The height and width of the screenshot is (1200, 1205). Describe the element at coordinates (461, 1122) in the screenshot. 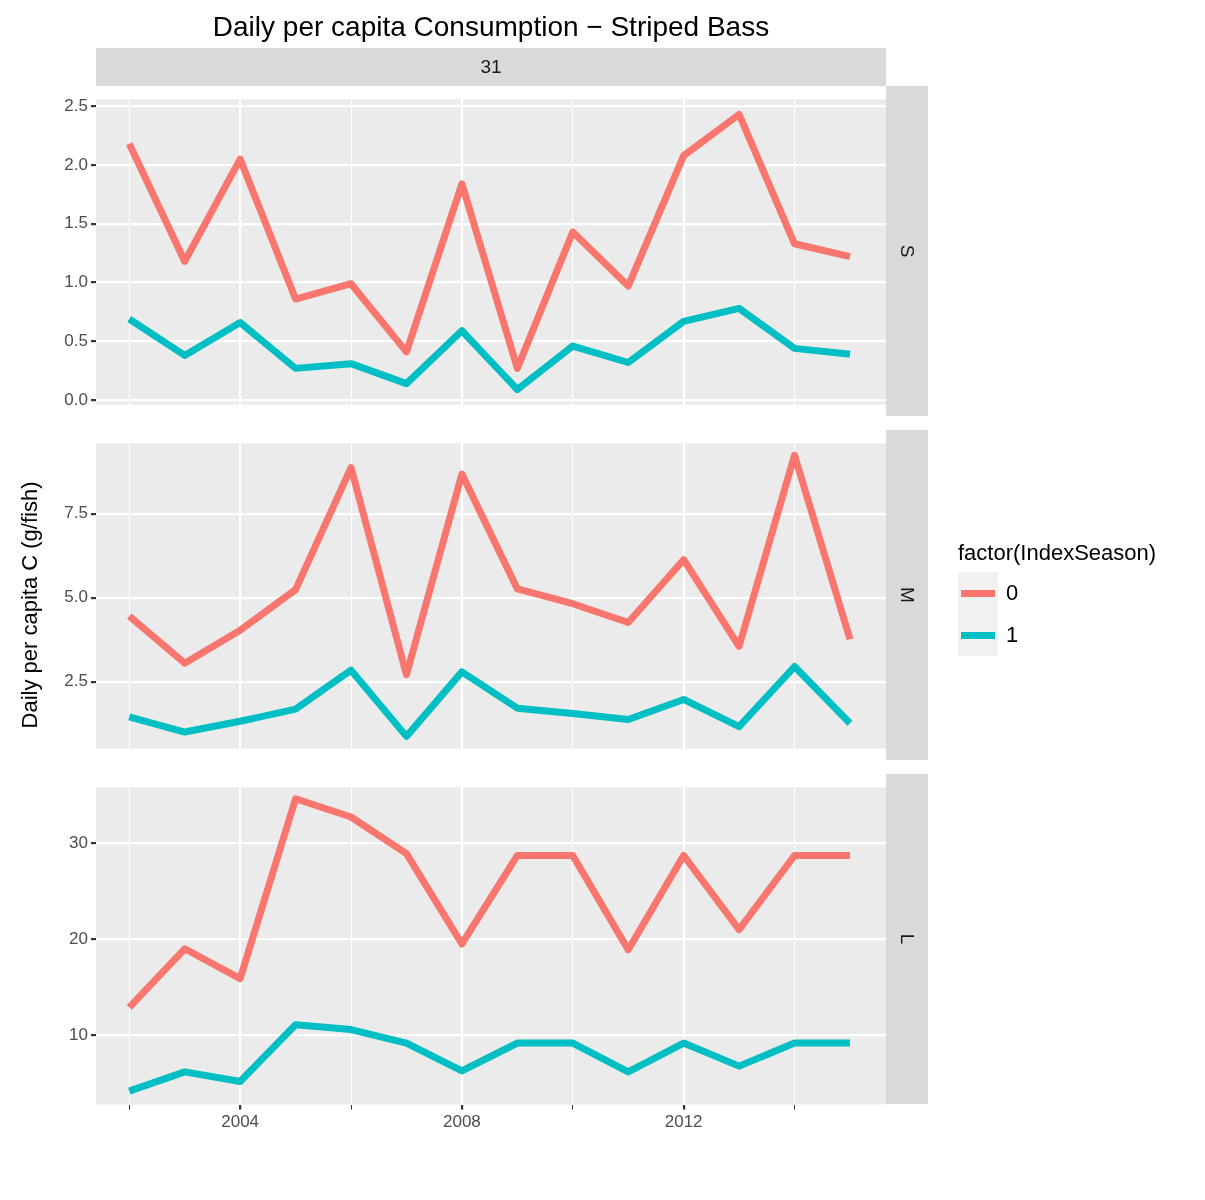

I see `x-tick-label: 2008` at that location.